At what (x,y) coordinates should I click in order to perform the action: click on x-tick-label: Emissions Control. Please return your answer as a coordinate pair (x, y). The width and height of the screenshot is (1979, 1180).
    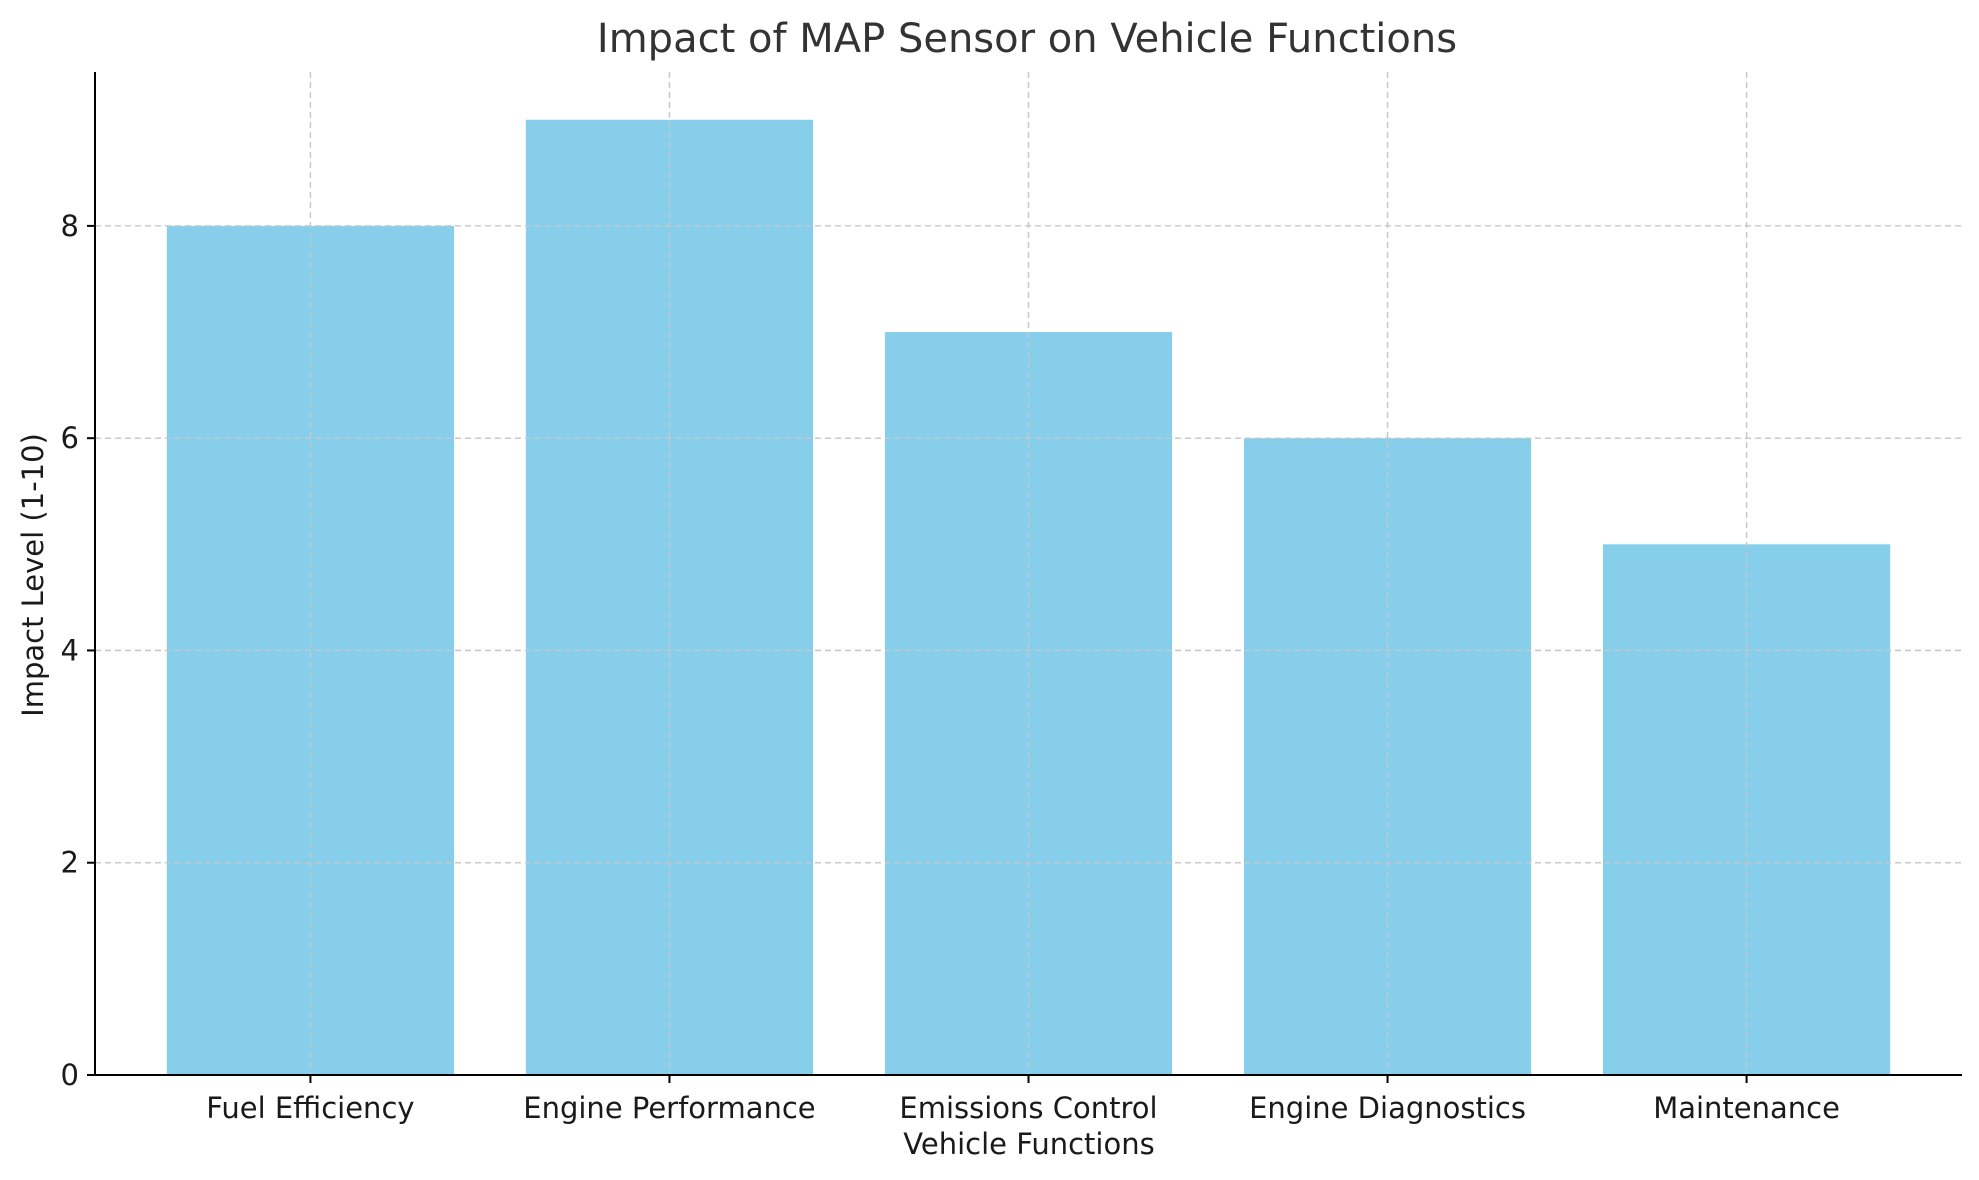
    Looking at the image, I should click on (1028, 1108).